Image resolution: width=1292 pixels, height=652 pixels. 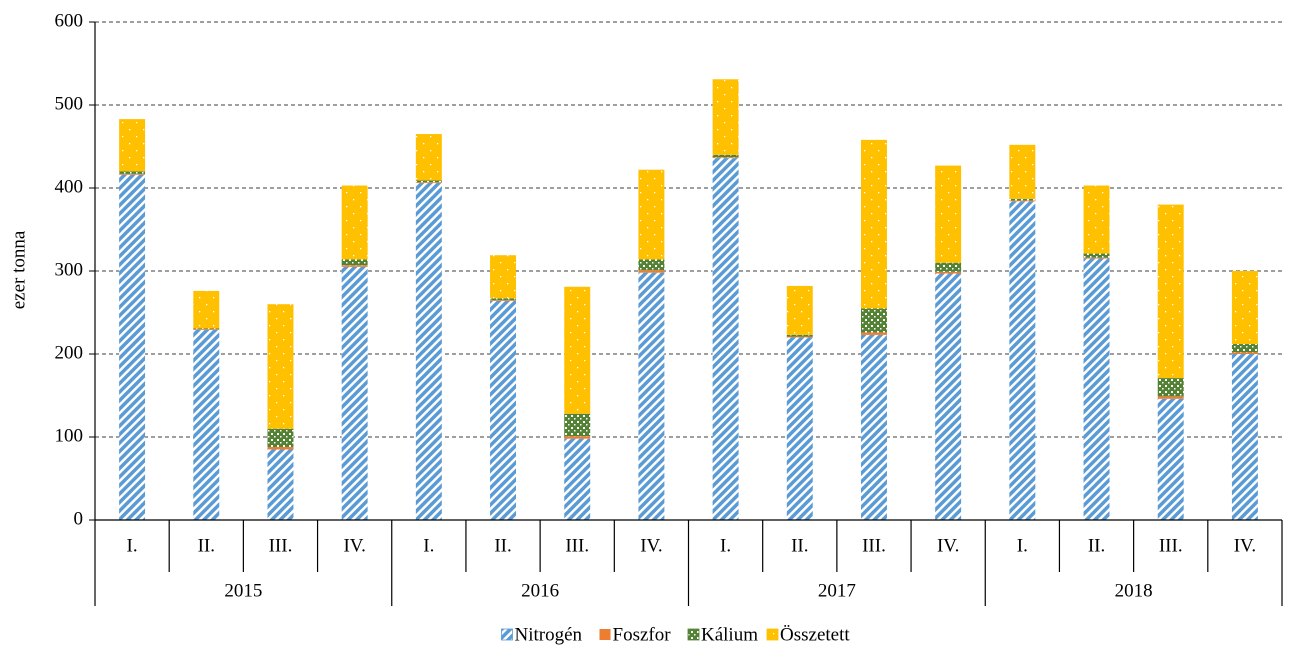 I want to click on group-label: 2018, so click(x=1134, y=590).